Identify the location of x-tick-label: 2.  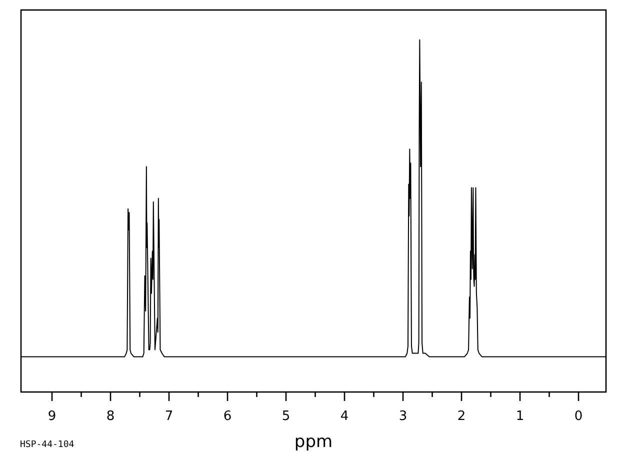
(461, 416).